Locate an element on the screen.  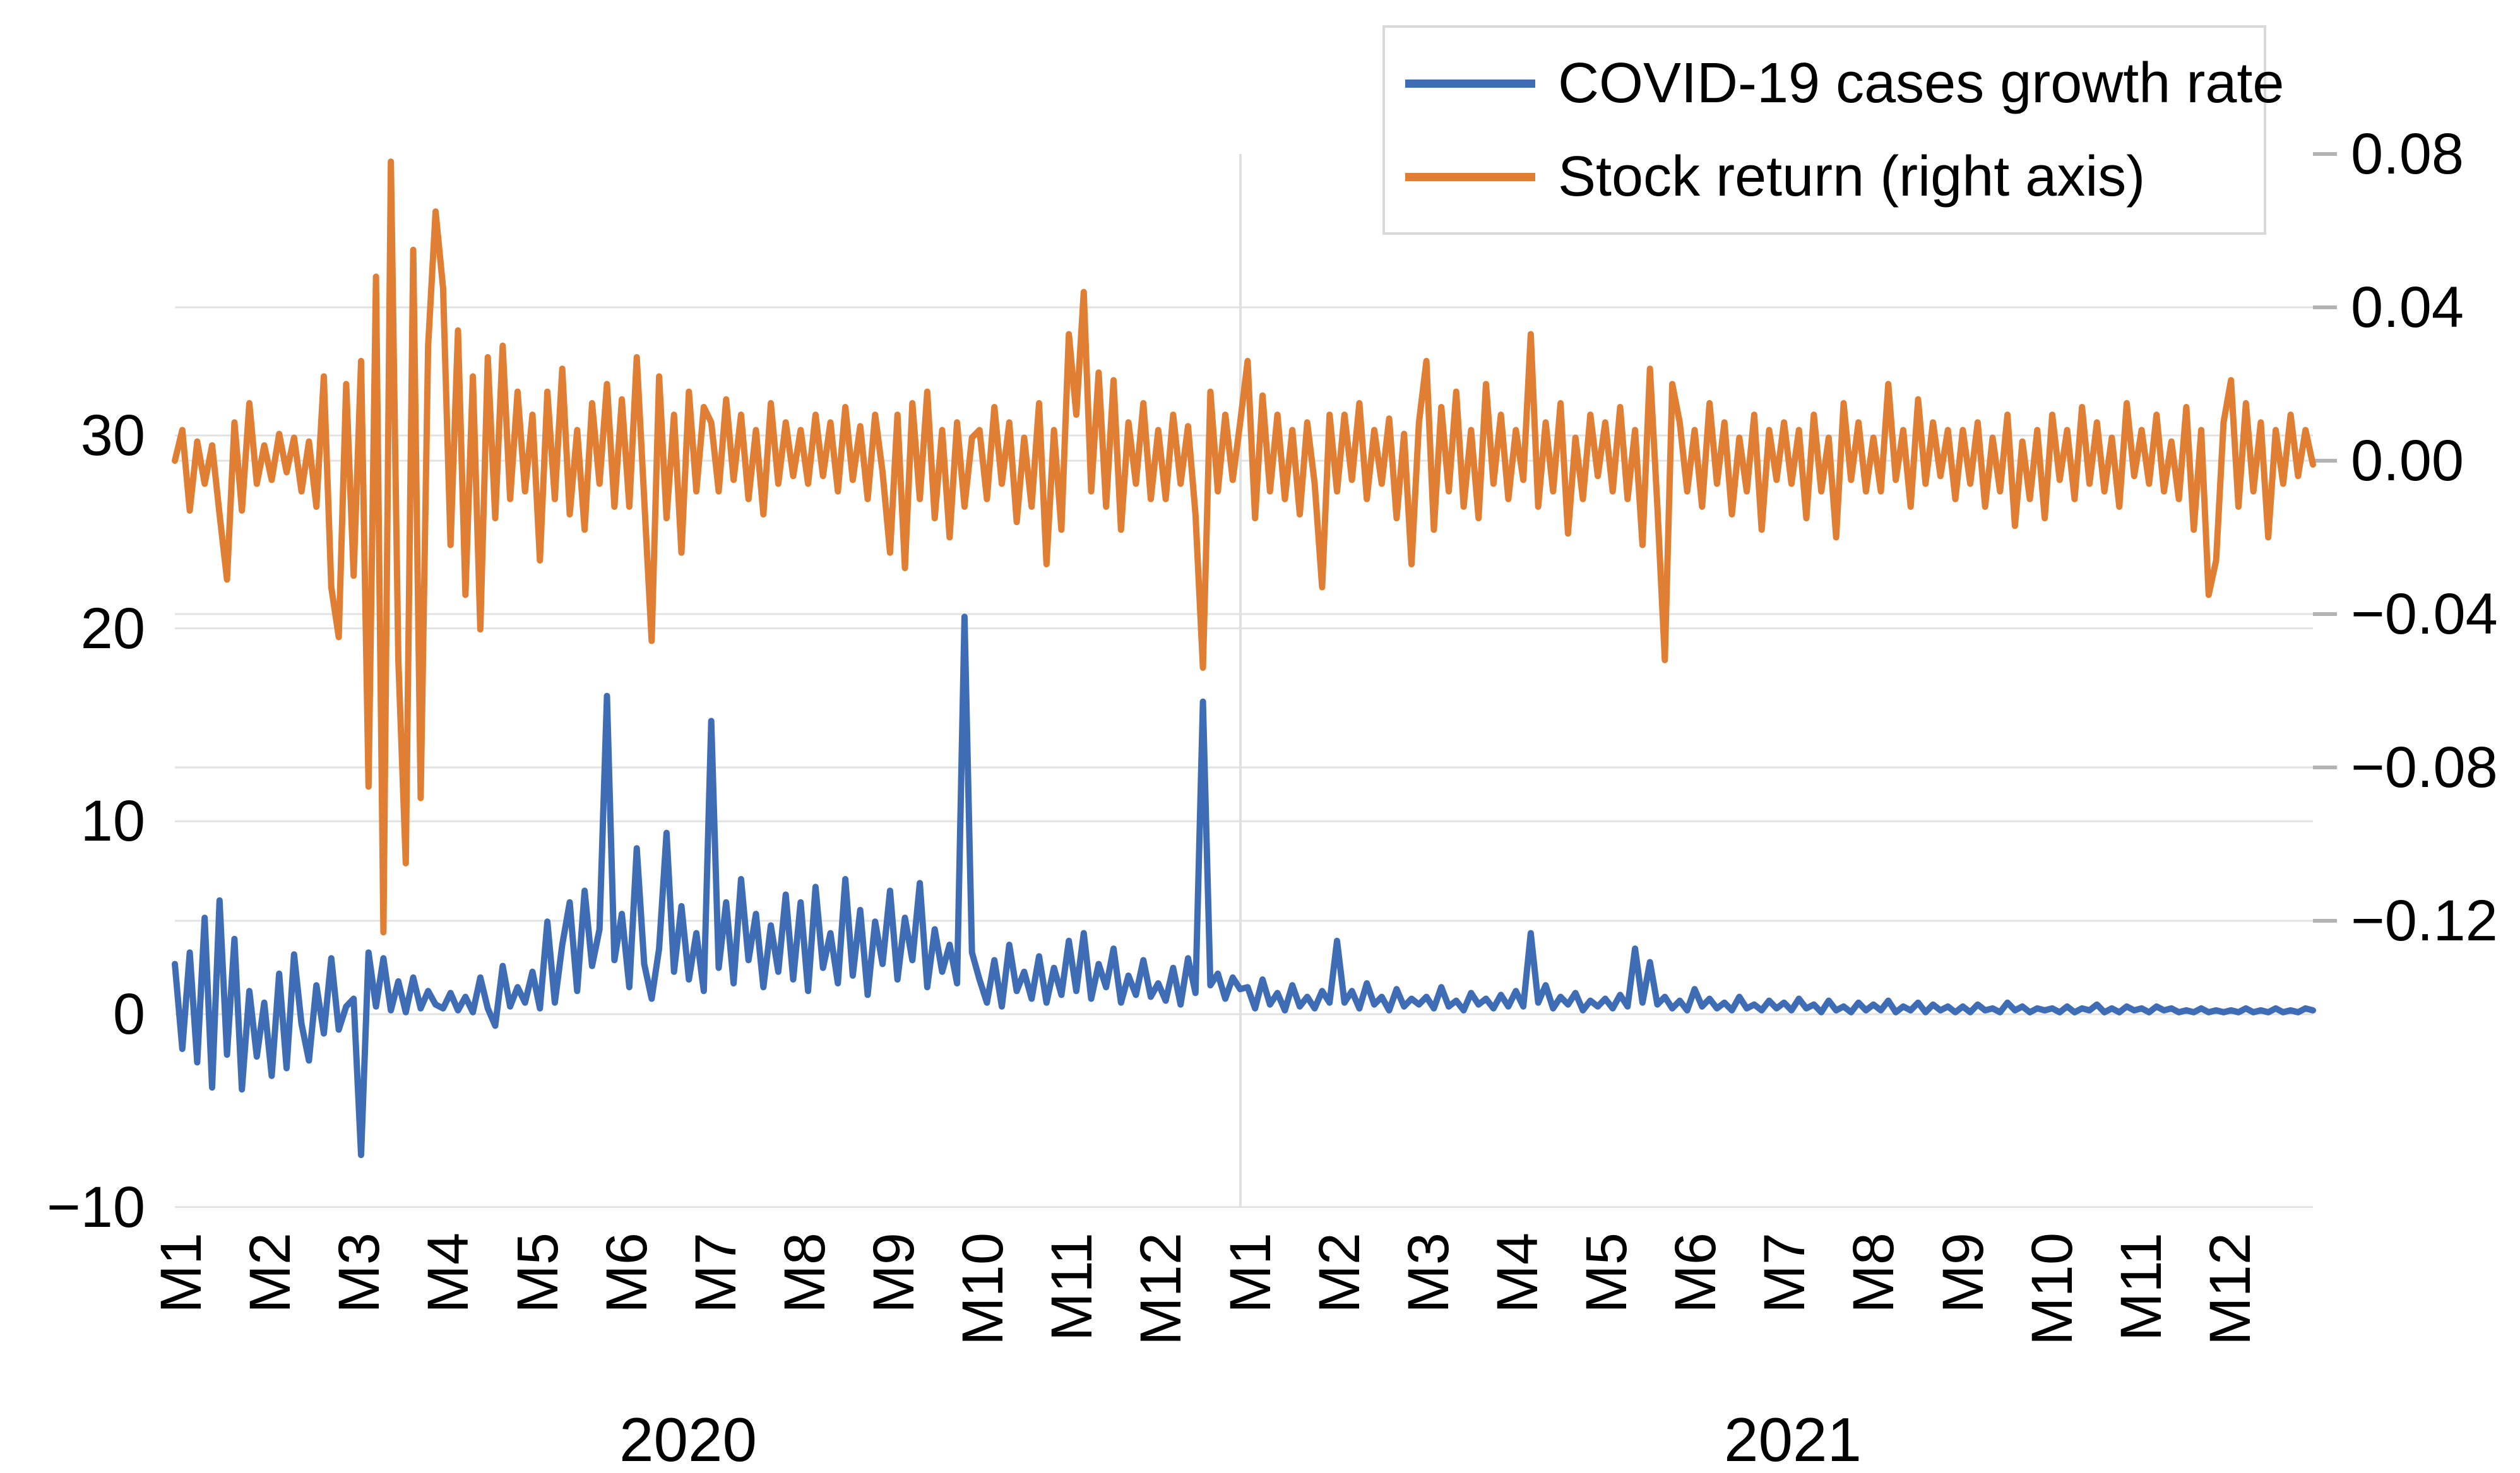
legend-label-stock: Stock return (right axis) is located at coordinates (1852, 176).